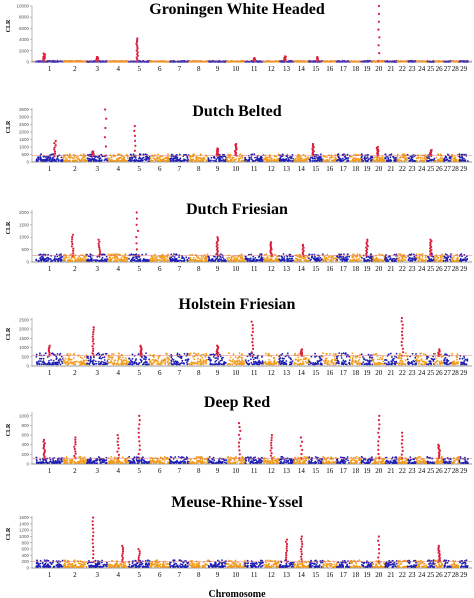  I want to click on y-tick-label: 10000, so click(22, 6).